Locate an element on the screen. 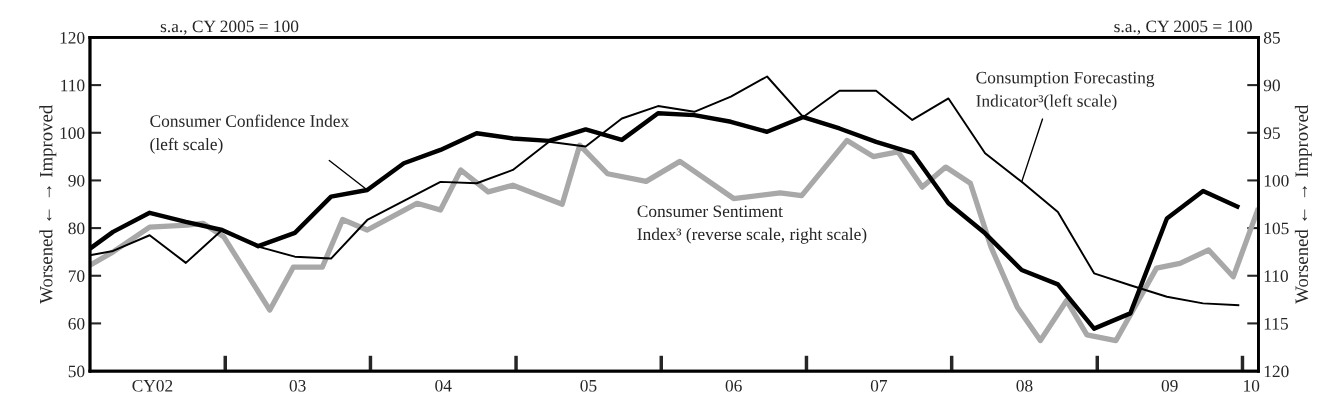 The height and width of the screenshot is (416, 1343). y2-tick-label: 85 is located at coordinates (1271, 37).